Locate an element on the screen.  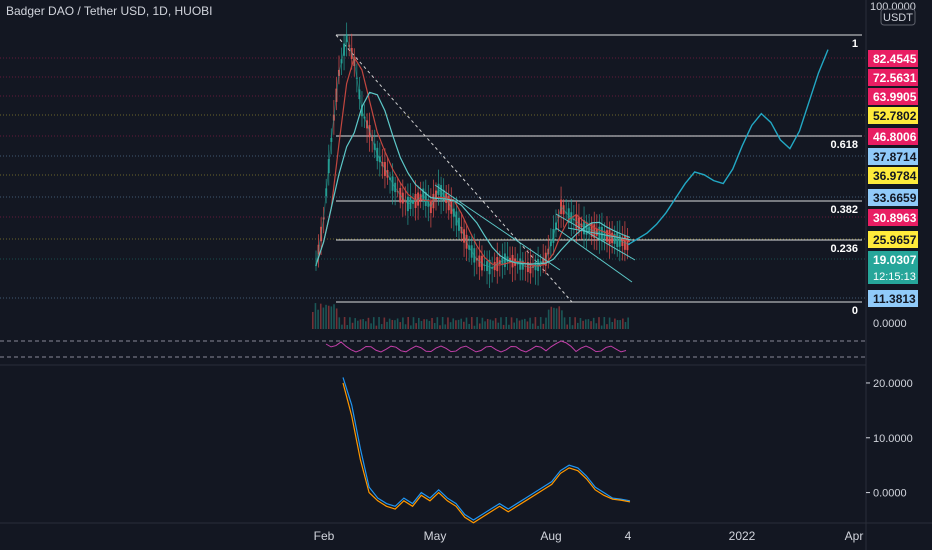
countdown-tag is located at coordinates (893, 276).